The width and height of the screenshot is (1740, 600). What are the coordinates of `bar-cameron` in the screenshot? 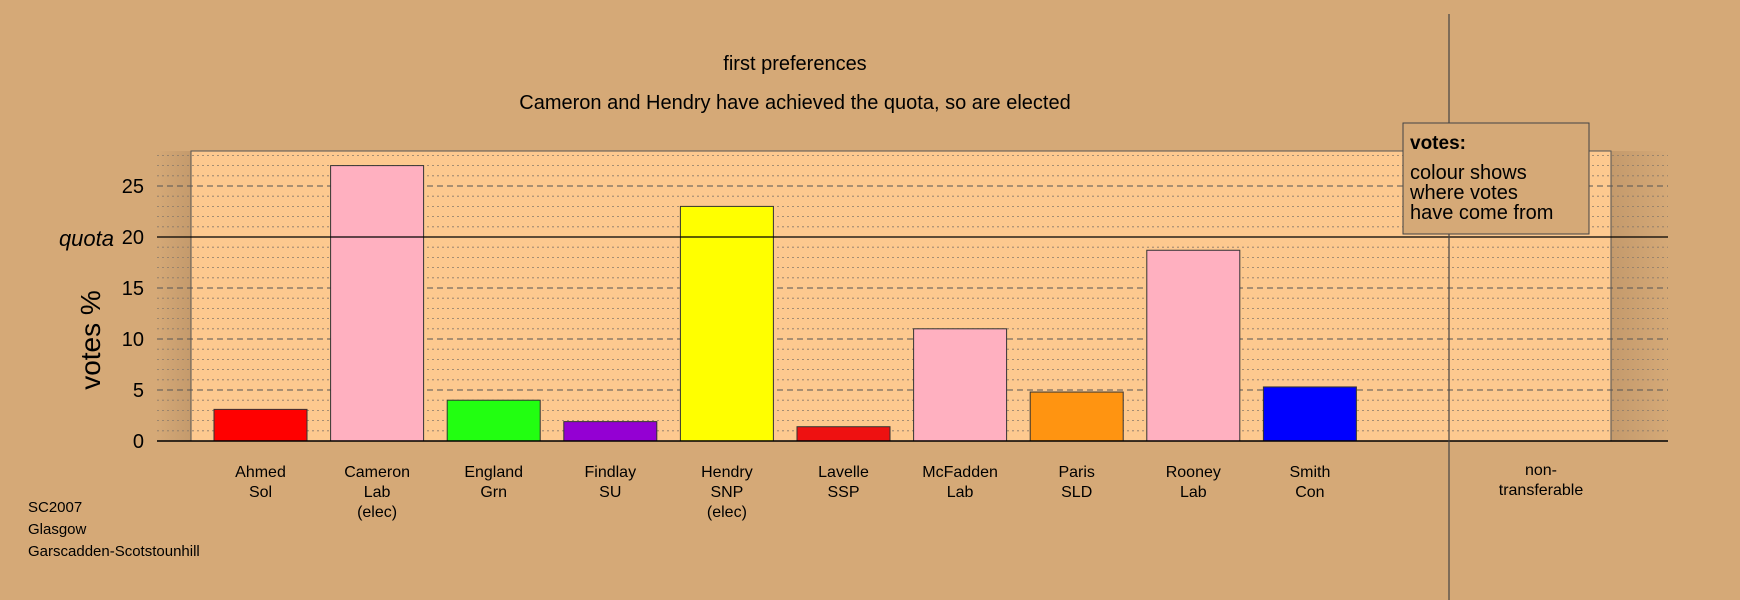 It's located at (377, 303).